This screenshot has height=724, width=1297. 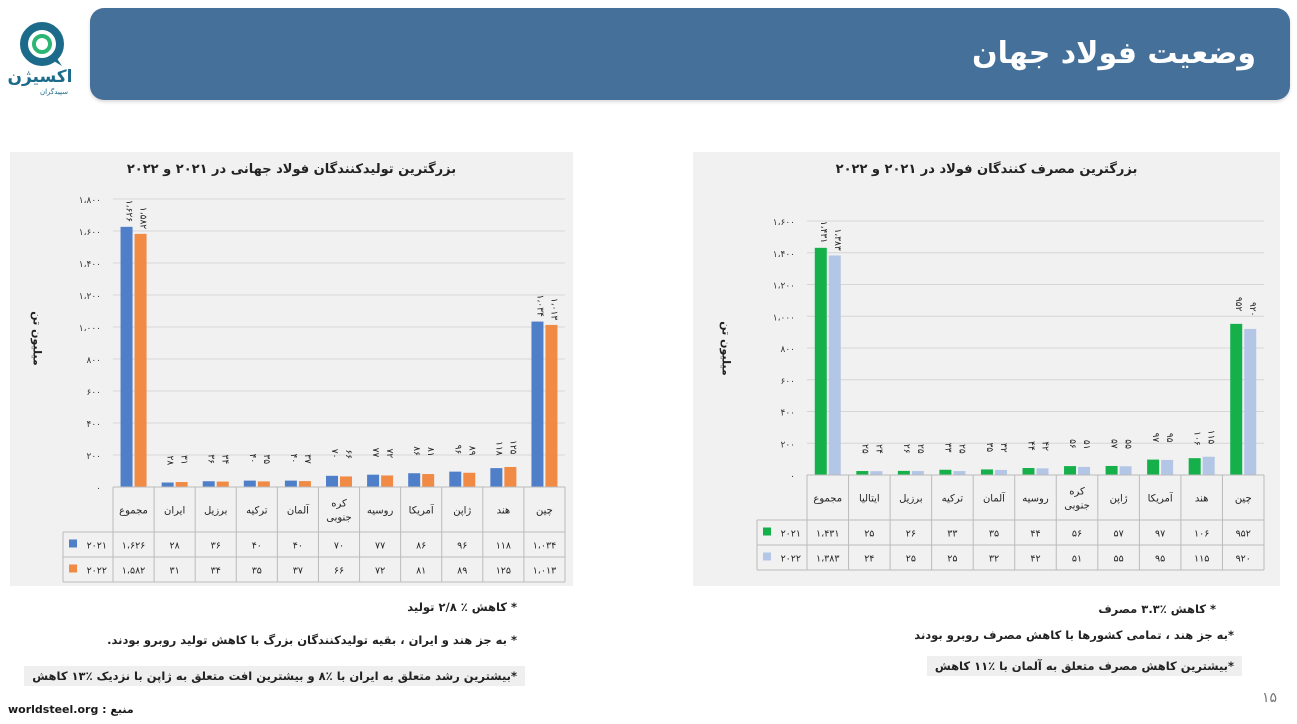 What do you see at coordinates (787, 382) in the screenshot?
I see `consumption-y-tick-label: ۶٠٠` at bounding box center [787, 382].